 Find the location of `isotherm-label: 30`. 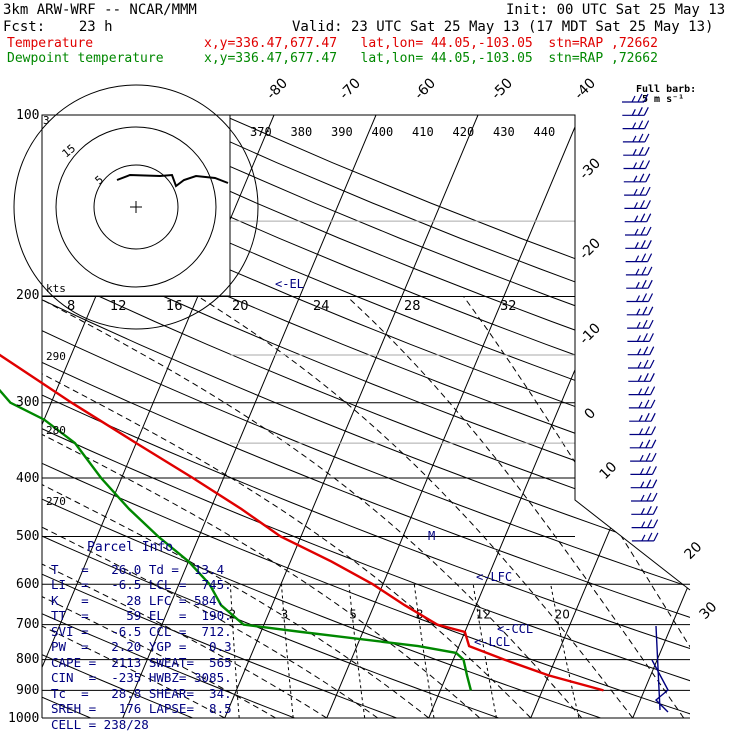

isotherm-label: 30 is located at coordinates (709, 611).